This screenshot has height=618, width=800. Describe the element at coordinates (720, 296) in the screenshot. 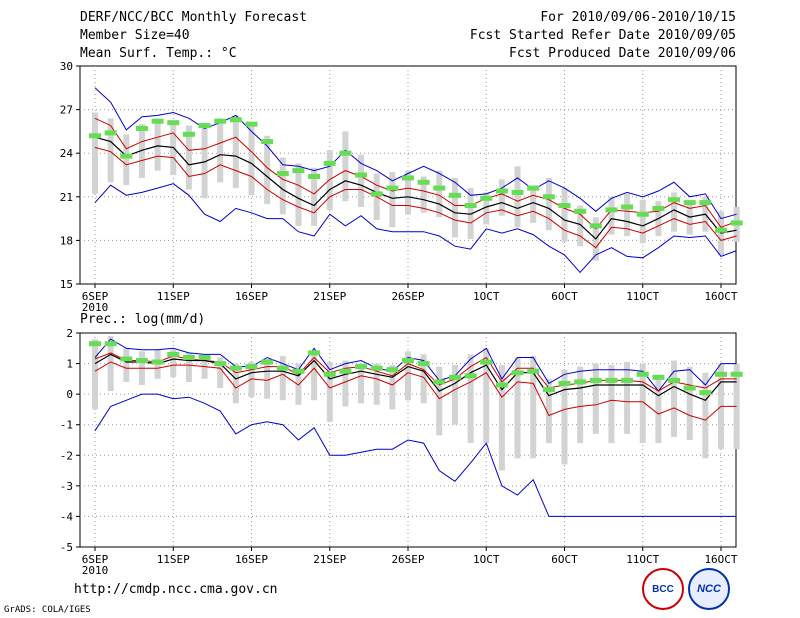

I see `x-tick-label: 16OCT` at that location.